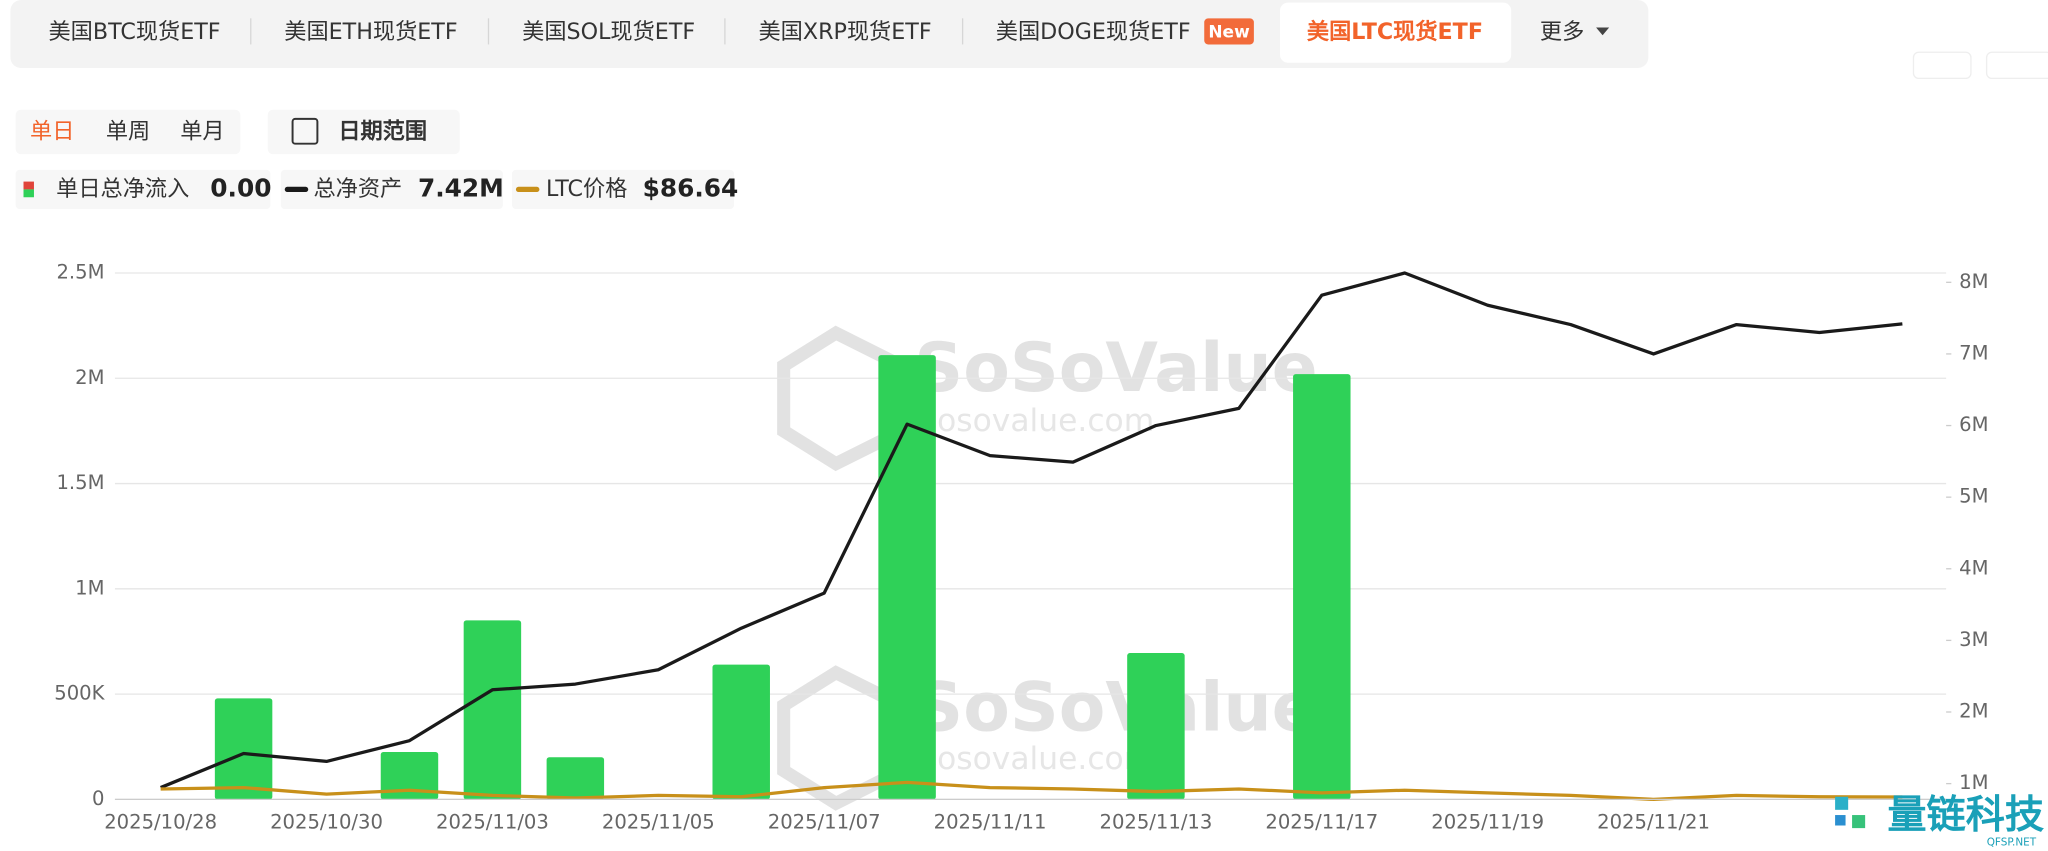 This screenshot has height=851, width=2048. What do you see at coordinates (382, 131) in the screenshot?
I see `date-range: 日期范围` at bounding box center [382, 131].